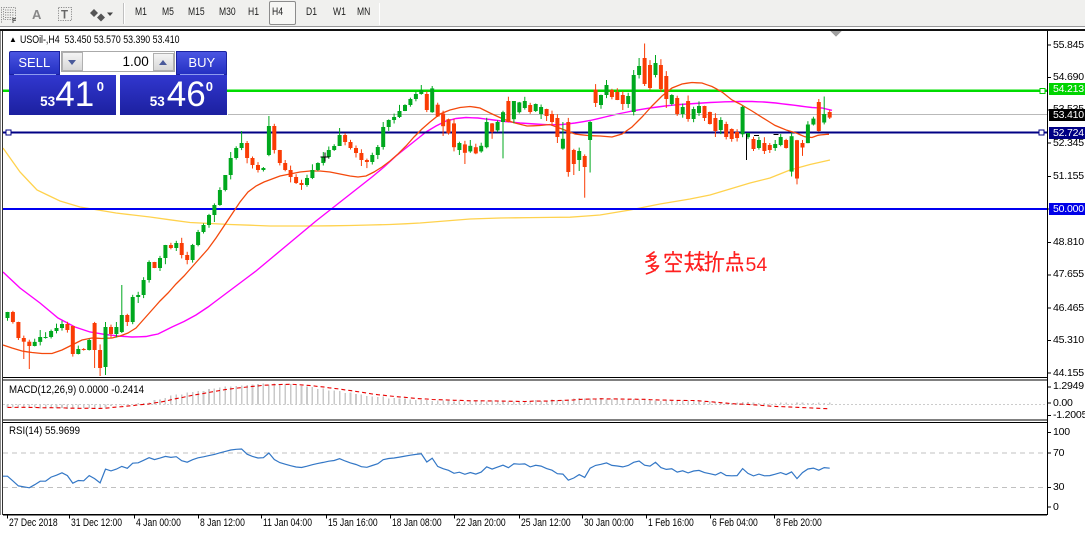 The image size is (1085, 535). What do you see at coordinates (757, 265) in the screenshot?
I see `svg-text: 54` at bounding box center [757, 265].